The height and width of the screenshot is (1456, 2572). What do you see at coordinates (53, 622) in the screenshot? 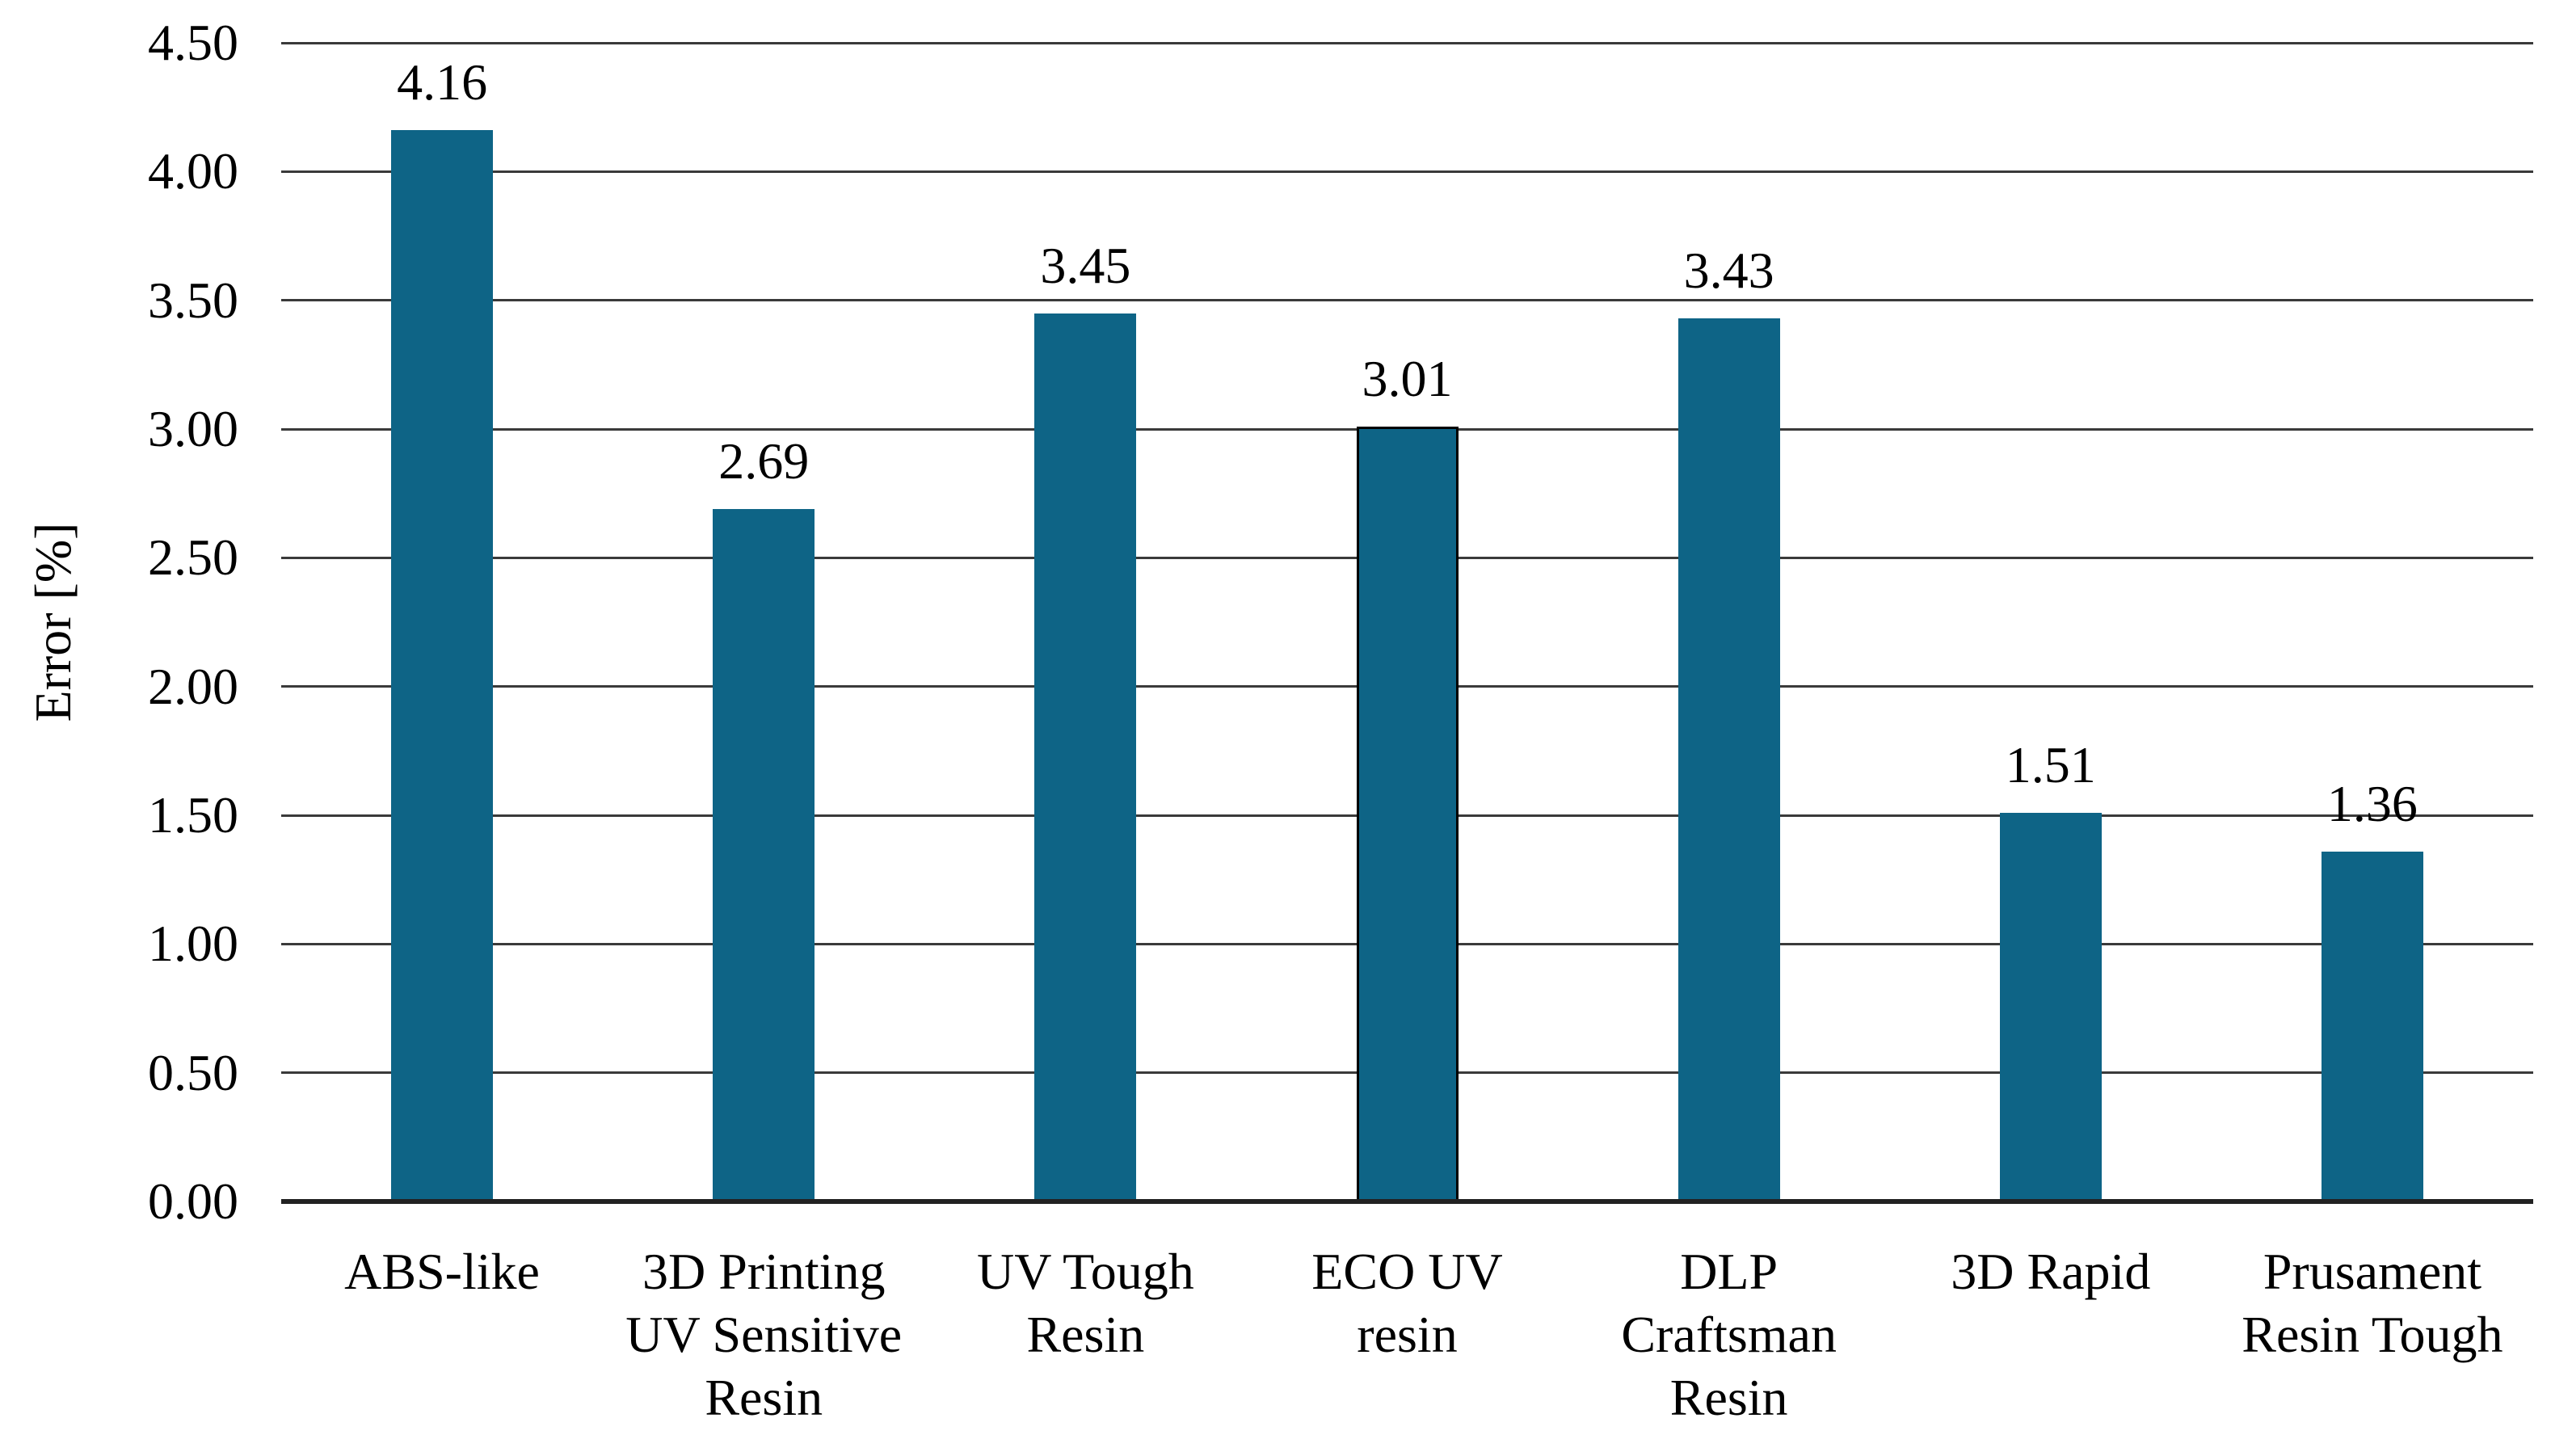
I see `y-axis-title: Error [%]` at bounding box center [53, 622].